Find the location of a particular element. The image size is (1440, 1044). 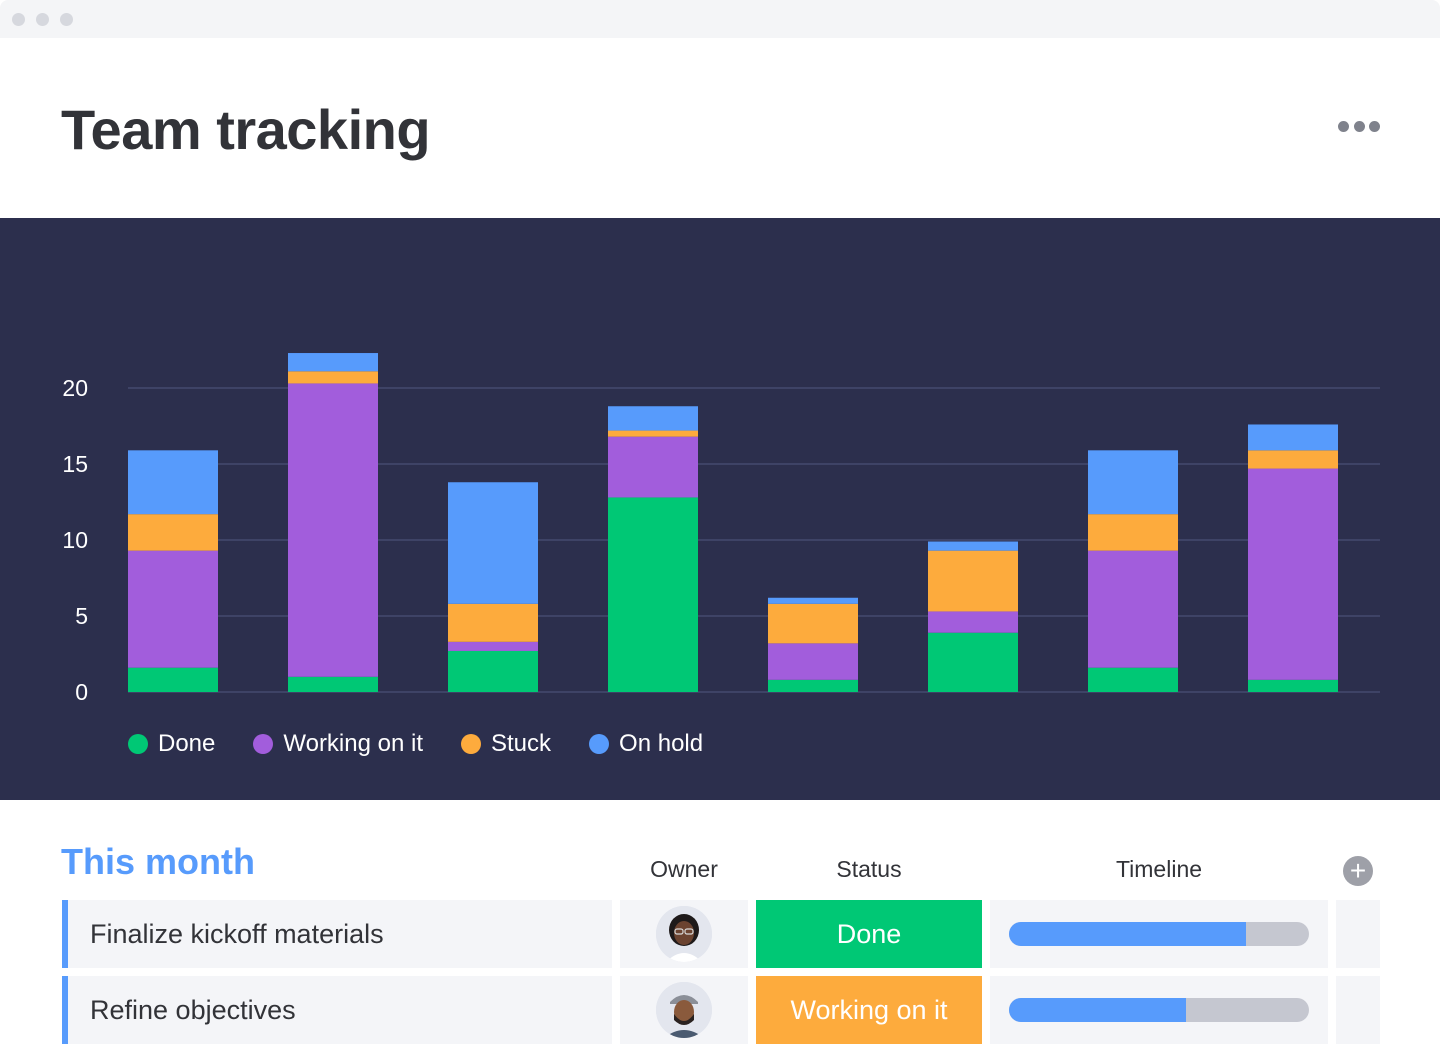

add-column-button: + is located at coordinates (1358, 871).